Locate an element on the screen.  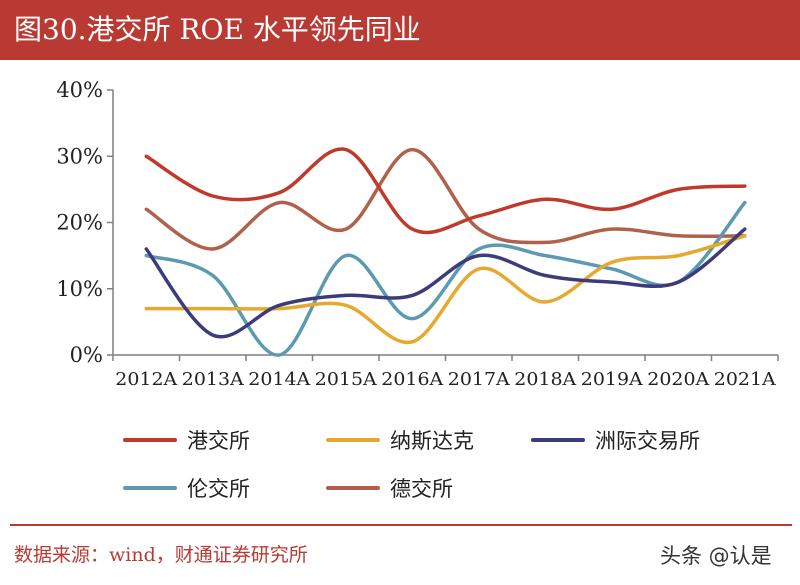
y-tick-label: 40% is located at coordinates (79, 90).